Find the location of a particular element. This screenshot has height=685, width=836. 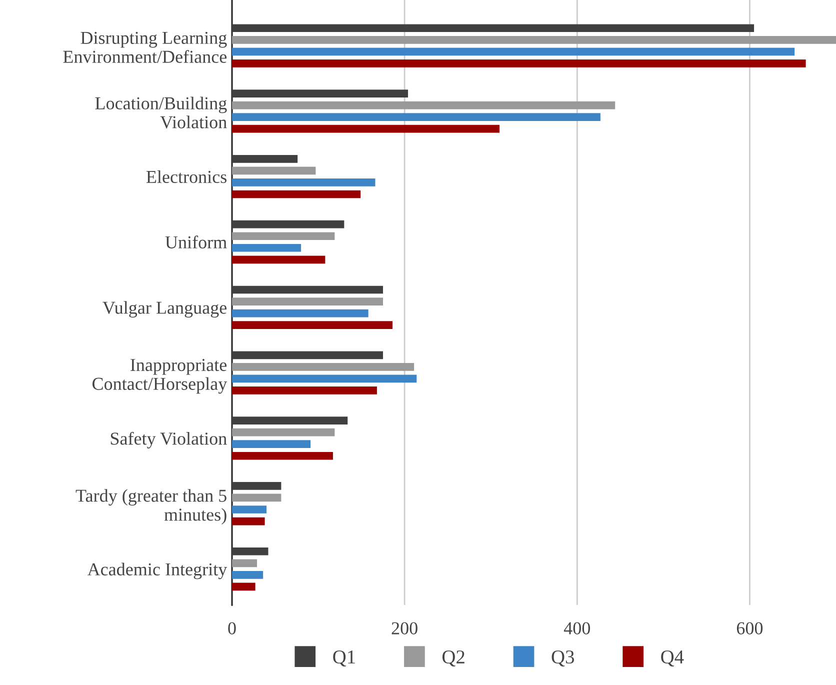

y-tick-label: Vulgar Language is located at coordinates (164, 309).